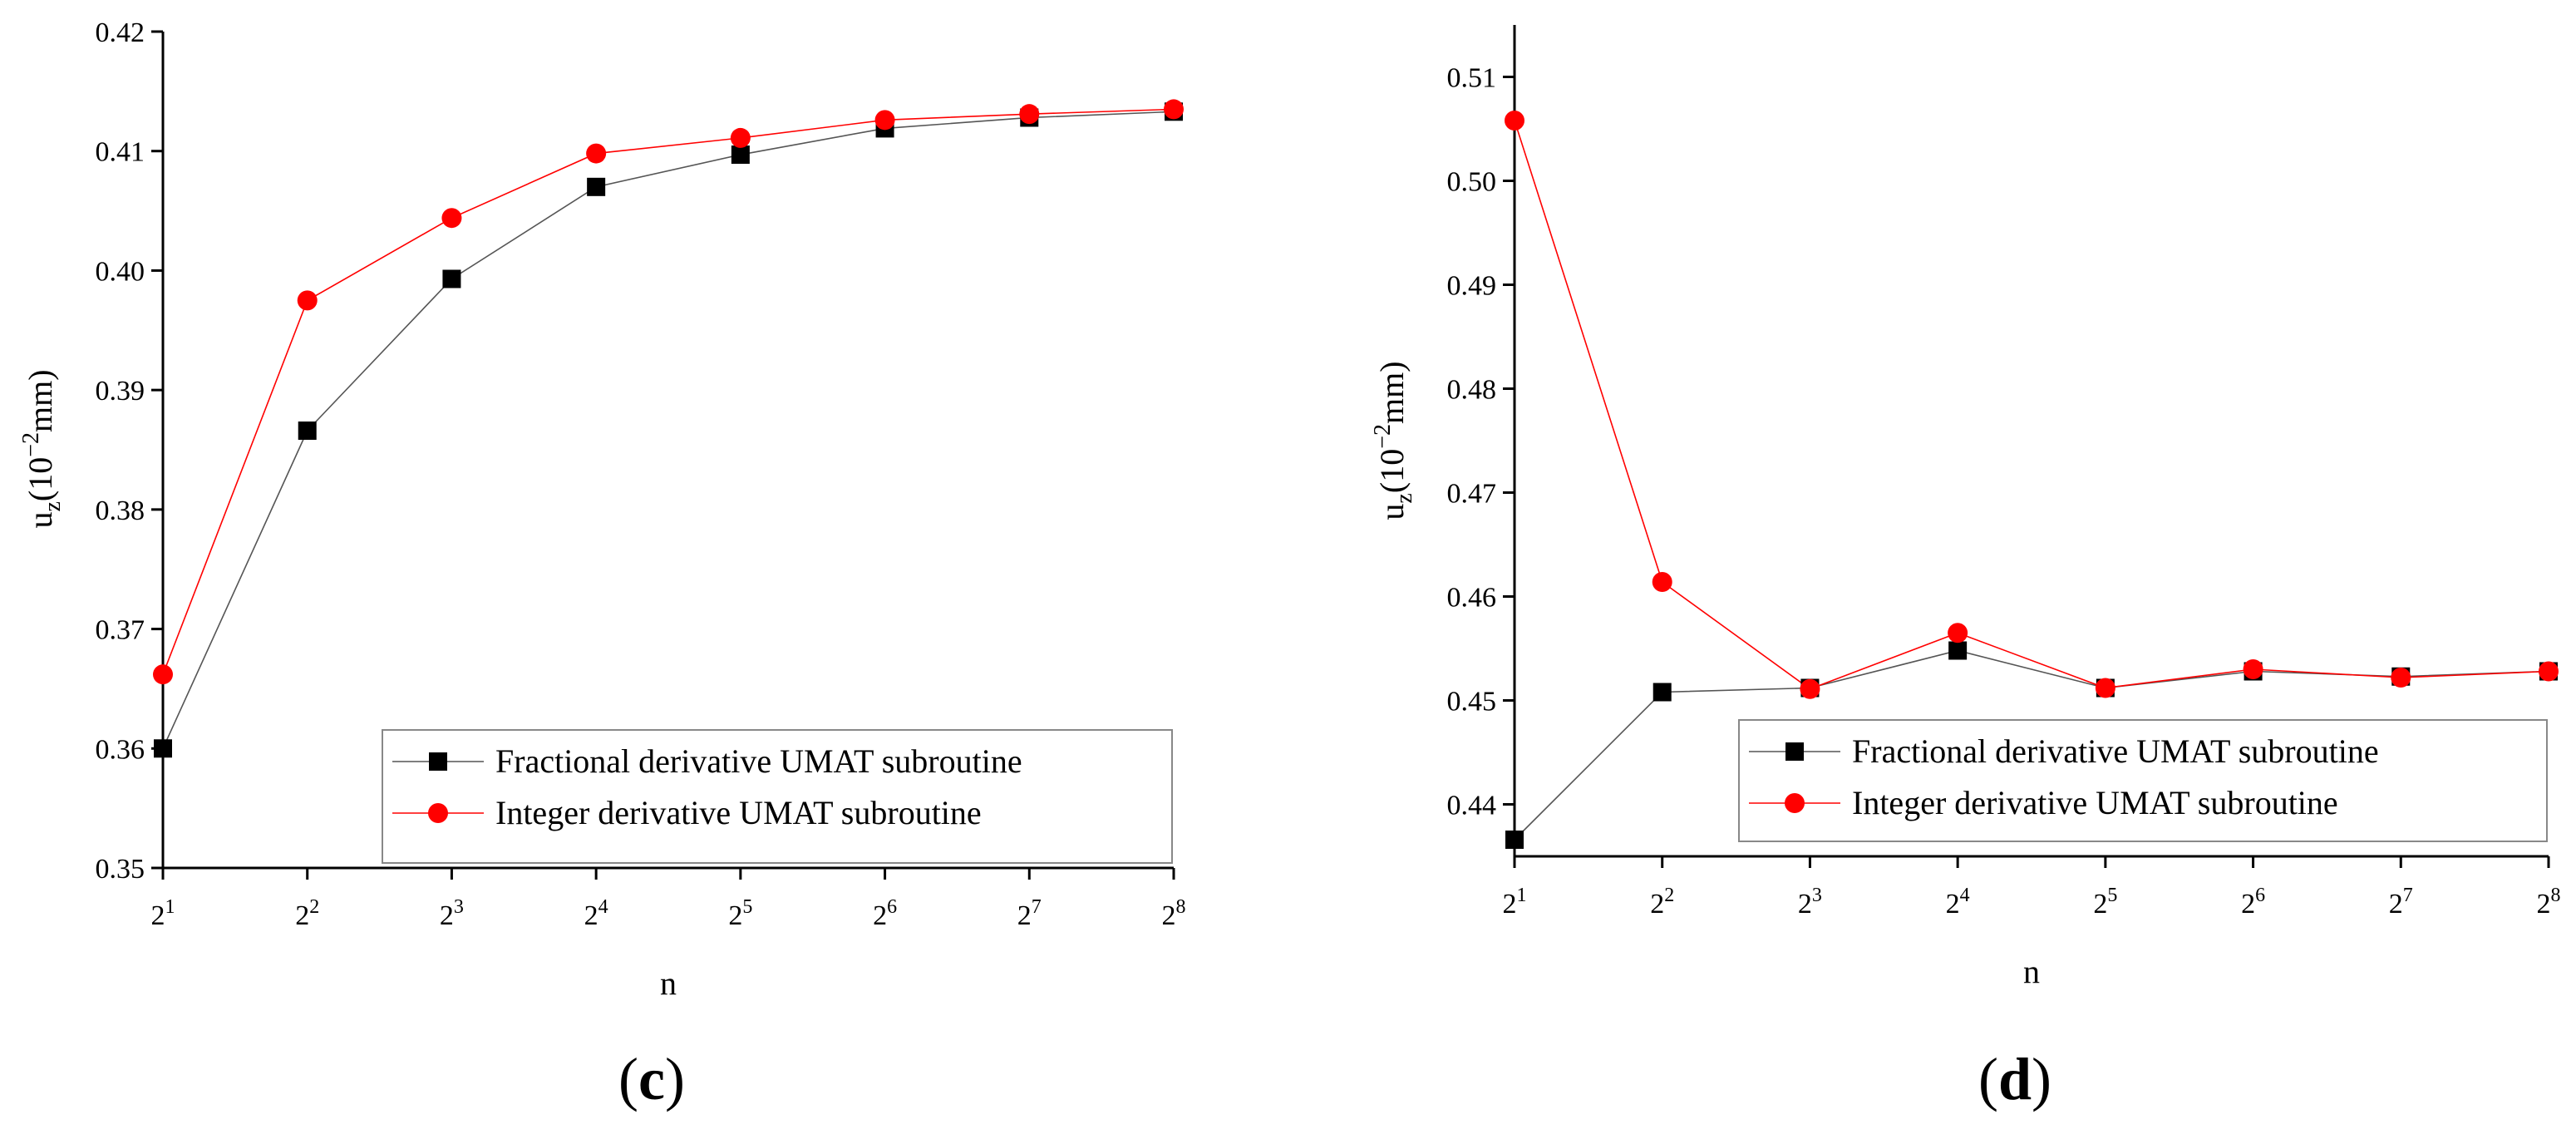  I want to click on y-tick-label: 0.50, so click(1472, 182).